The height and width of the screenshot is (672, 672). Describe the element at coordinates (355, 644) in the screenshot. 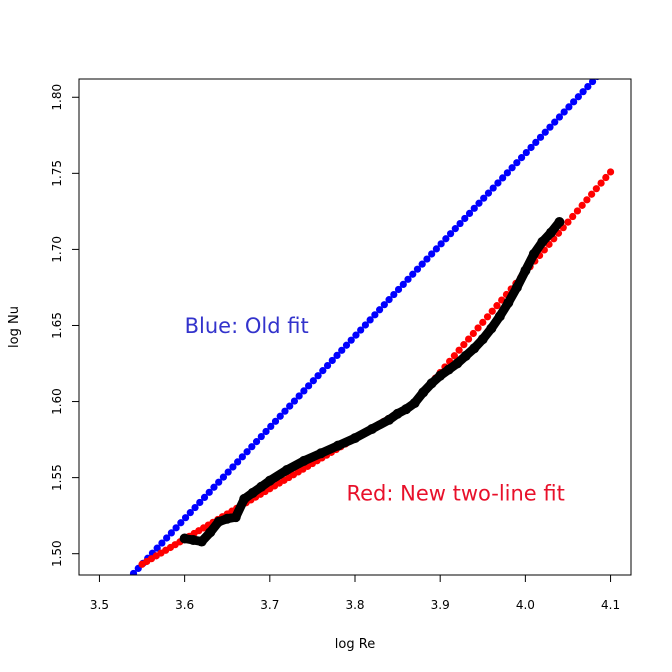

I see `x-axis-title: log Re` at that location.